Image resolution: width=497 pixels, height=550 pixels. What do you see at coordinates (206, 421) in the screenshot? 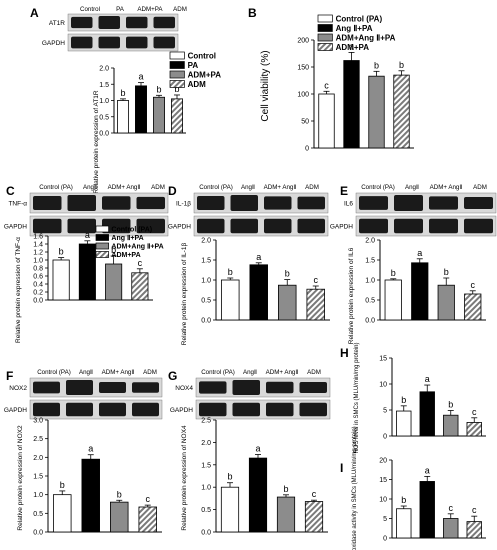
I see `y-tick-label: 2.5` at bounding box center [206, 421].